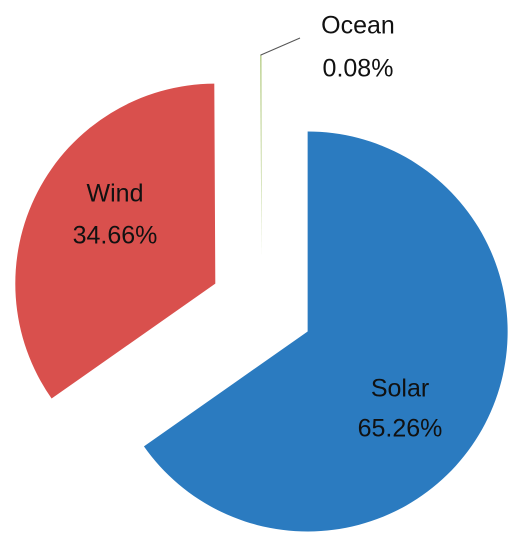 The height and width of the screenshot is (550, 523). Describe the element at coordinates (115, 236) in the screenshot. I see `slice-value-label: 34.66%` at that location.